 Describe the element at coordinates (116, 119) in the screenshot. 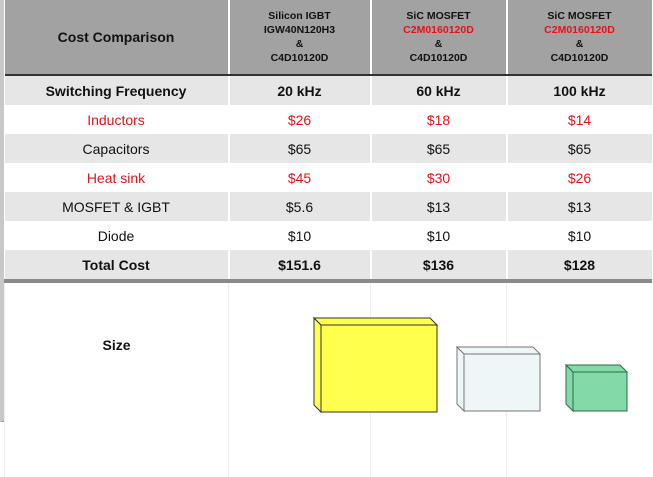

I see `row-label: Inductors` at that location.